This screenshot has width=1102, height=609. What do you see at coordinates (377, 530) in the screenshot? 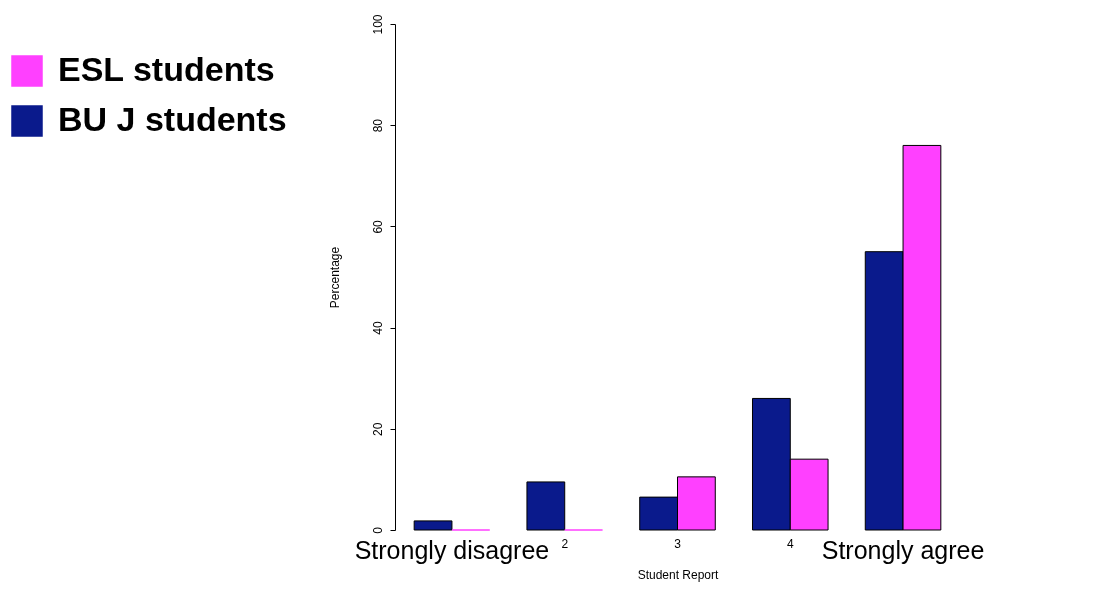
I see `y-tick-label: 0` at bounding box center [377, 530].